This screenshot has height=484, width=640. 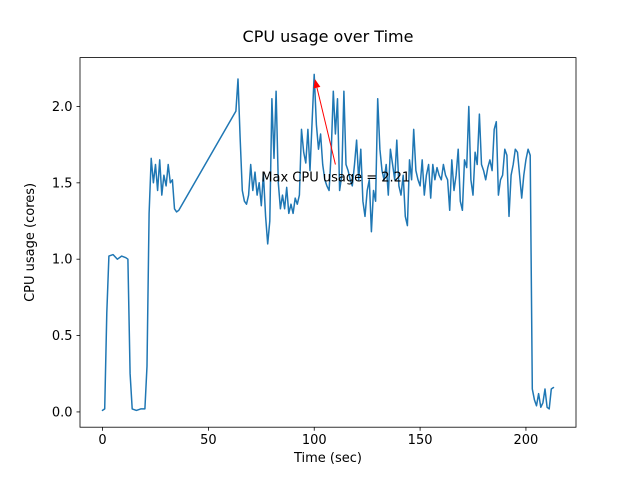 What do you see at coordinates (317, 83) in the screenshot?
I see `annotation-arrow-head` at bounding box center [317, 83].